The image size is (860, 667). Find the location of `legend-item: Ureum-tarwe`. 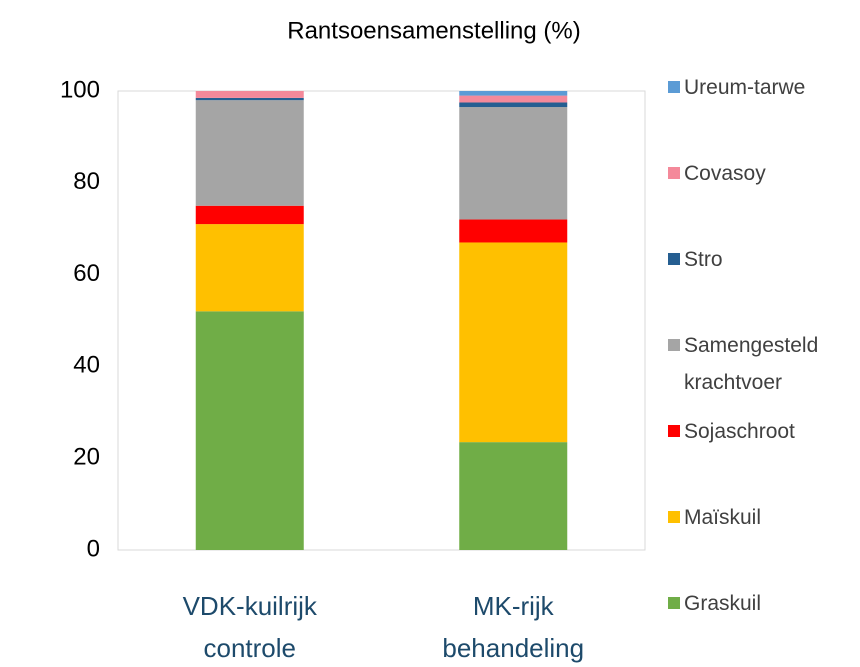

legend-item: Ureum-tarwe is located at coordinates (764, 87).